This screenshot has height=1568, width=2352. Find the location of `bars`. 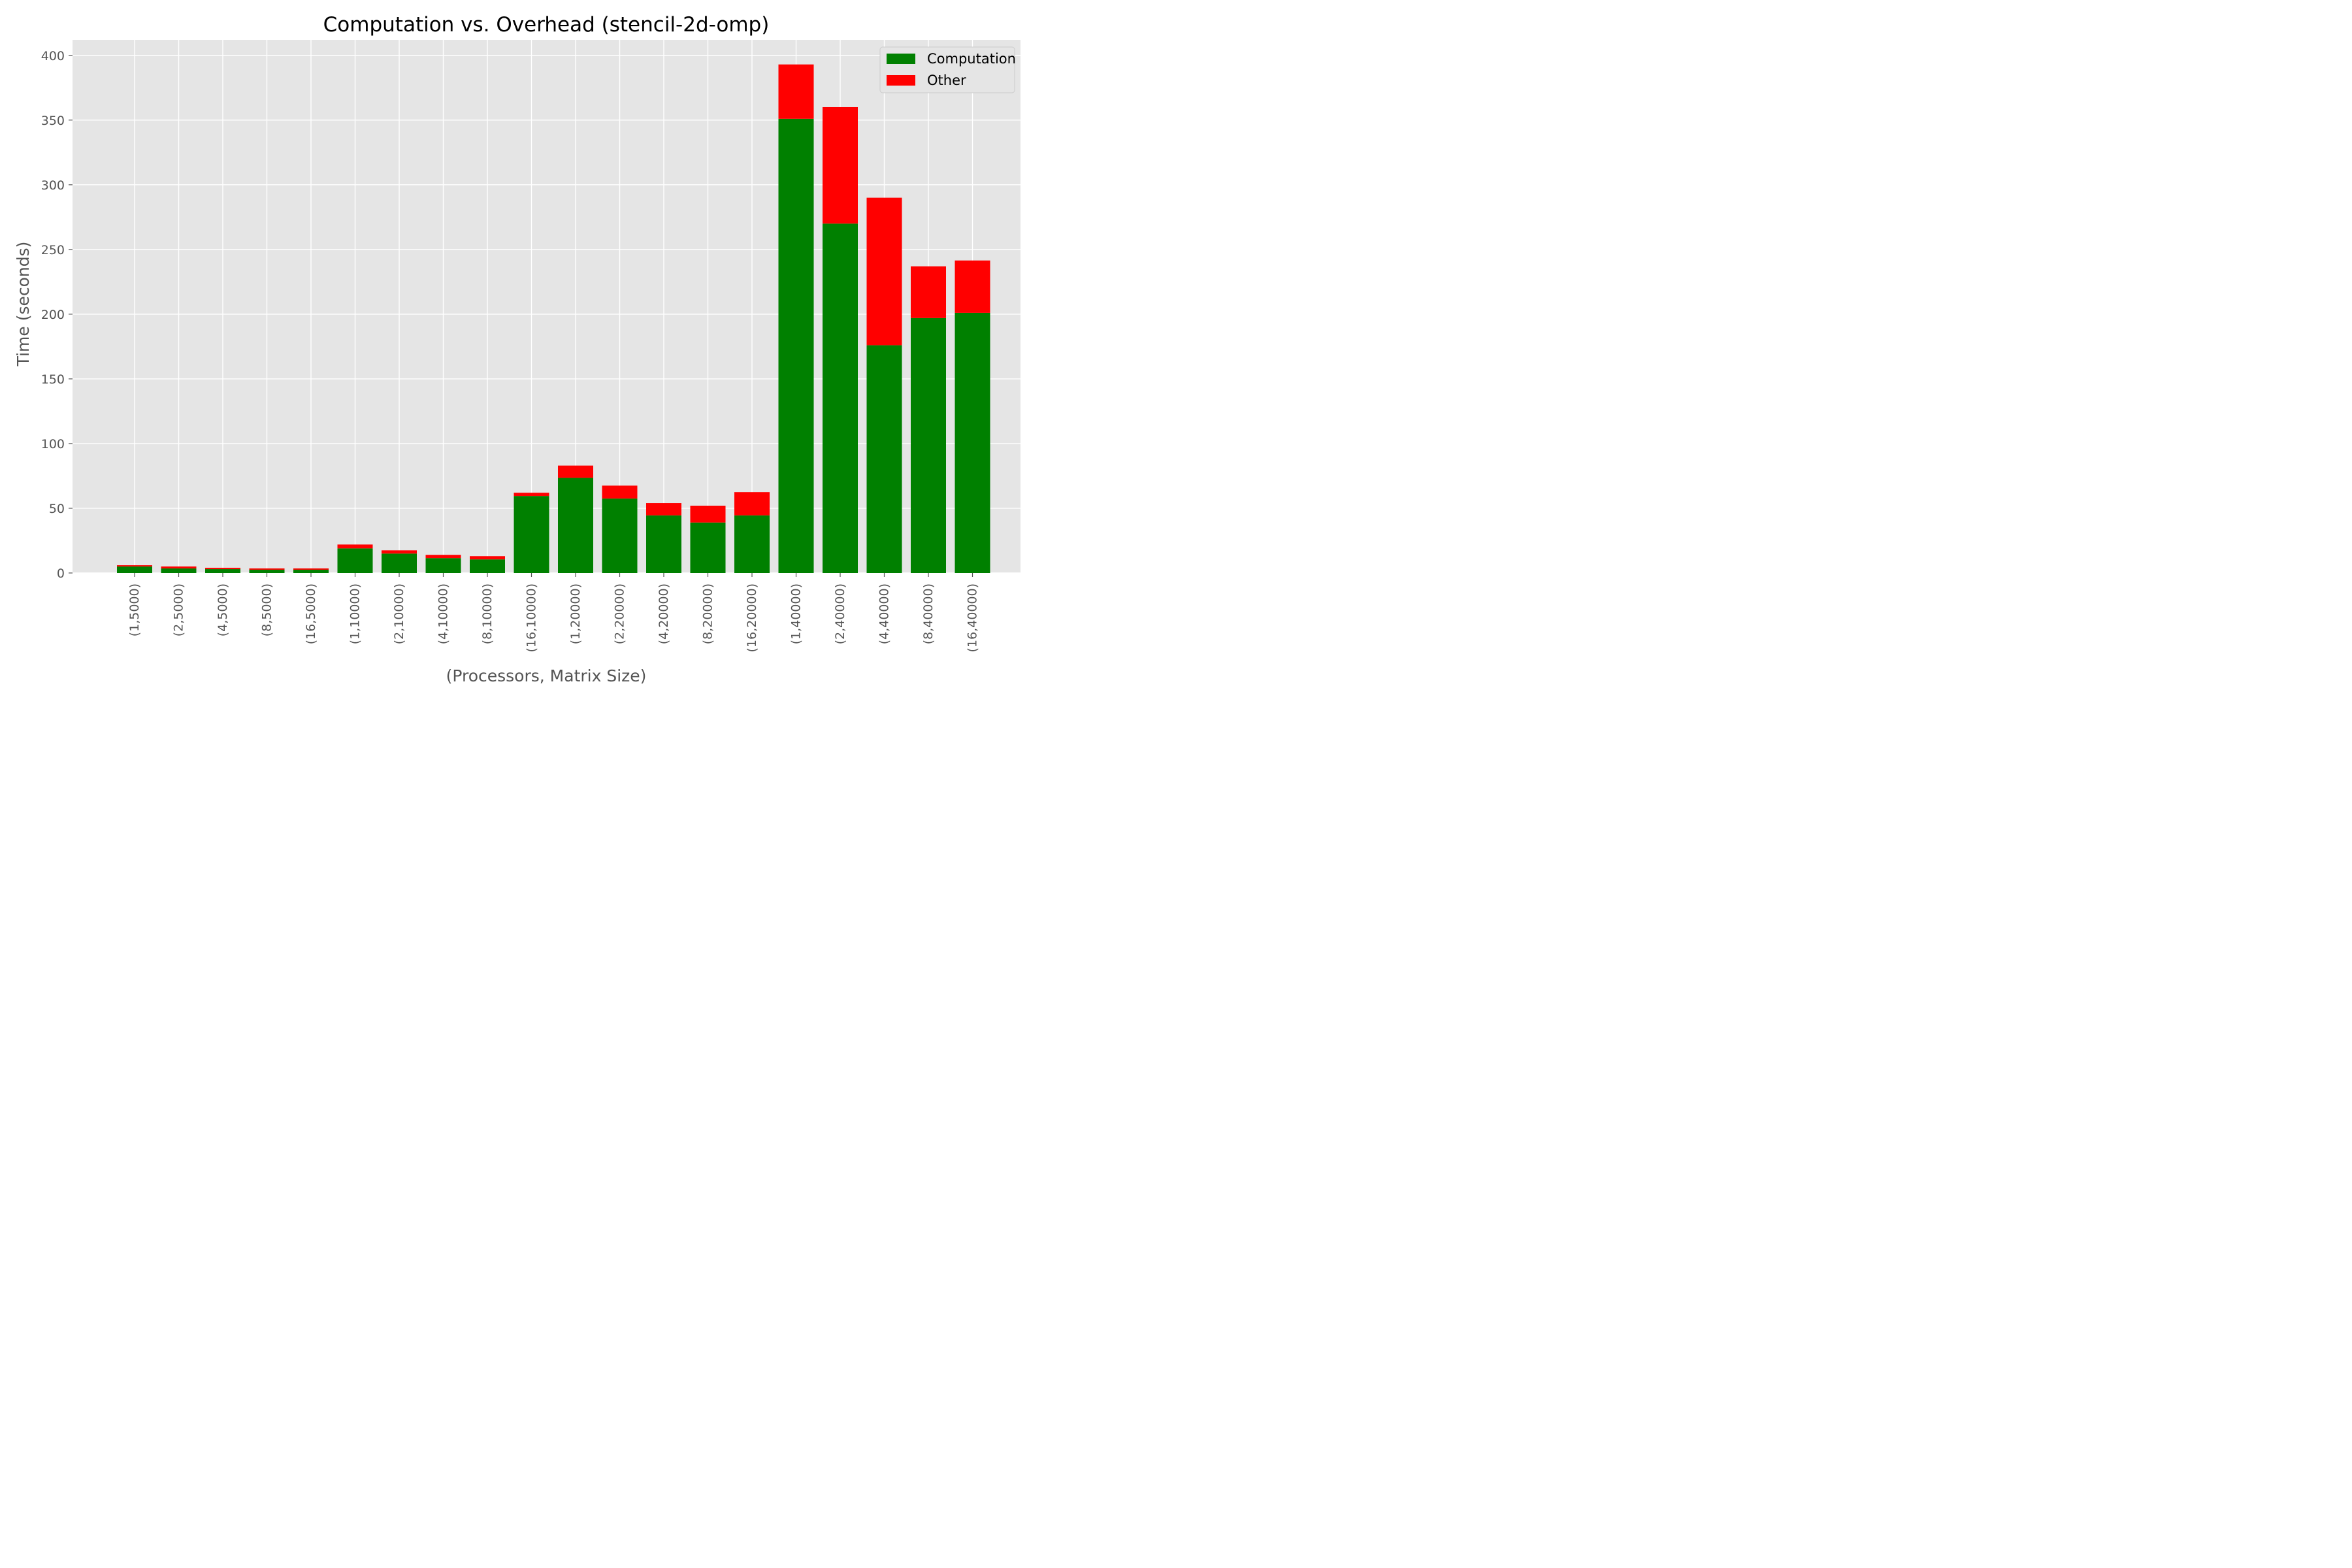

bars is located at coordinates (553, 319).